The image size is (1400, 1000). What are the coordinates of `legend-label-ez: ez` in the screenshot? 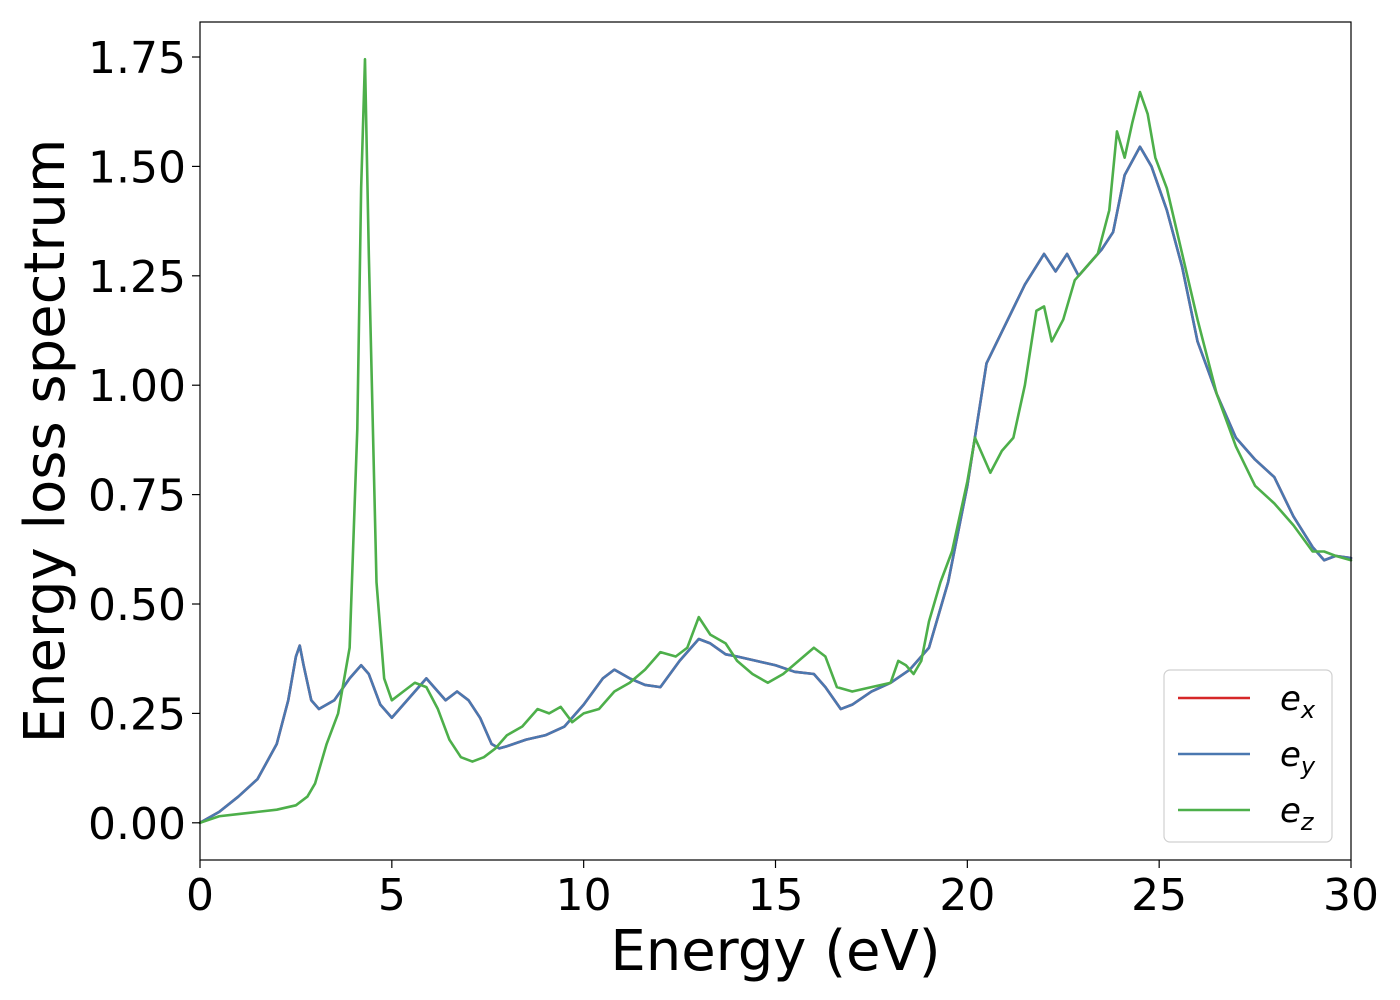 It's located at (1297, 813).